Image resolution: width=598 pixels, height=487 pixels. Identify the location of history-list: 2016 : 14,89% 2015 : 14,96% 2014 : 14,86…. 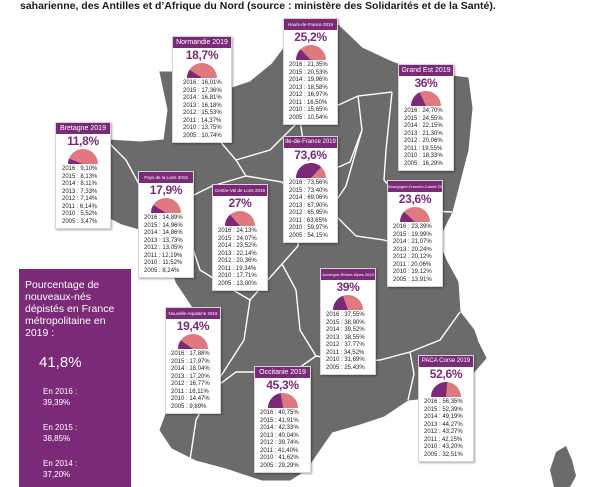
(166, 245).